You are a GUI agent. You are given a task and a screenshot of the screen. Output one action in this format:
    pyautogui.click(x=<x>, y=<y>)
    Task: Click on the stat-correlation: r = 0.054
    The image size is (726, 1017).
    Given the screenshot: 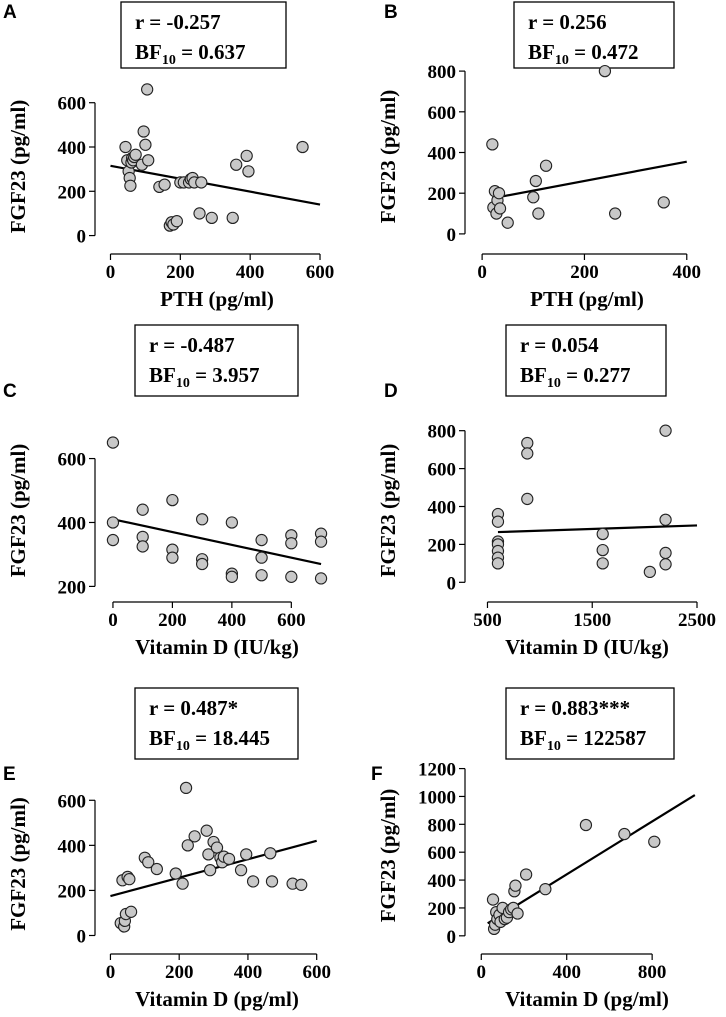 What is the action you would take?
    pyautogui.click(x=559, y=345)
    